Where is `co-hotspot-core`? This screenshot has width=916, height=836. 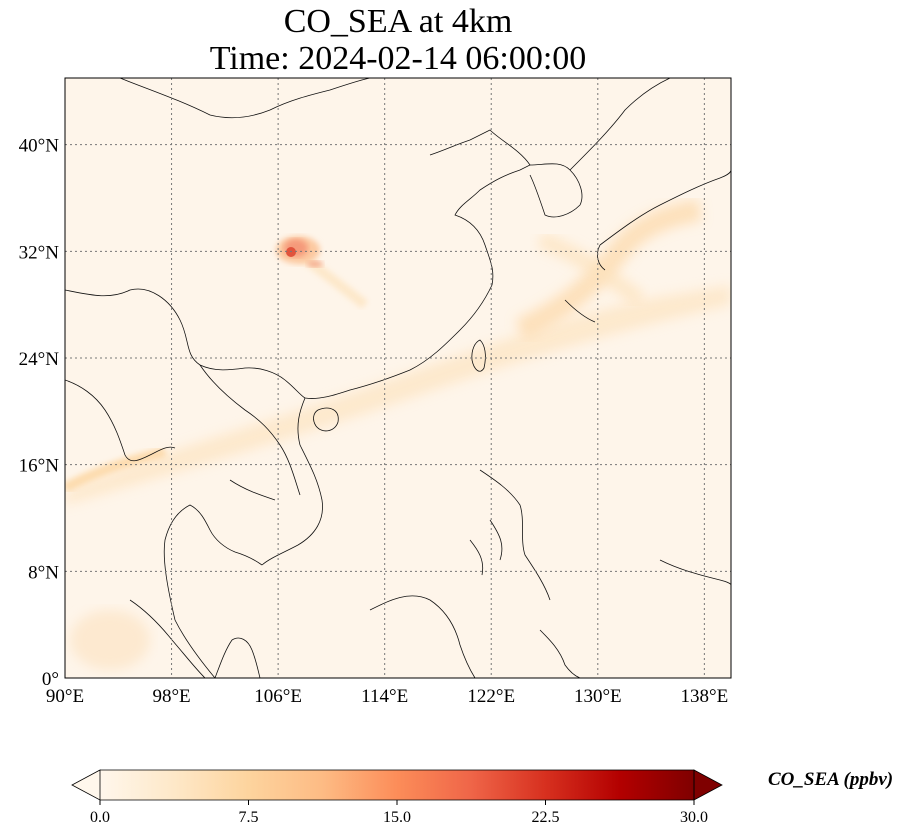 co-hotspot-core is located at coordinates (291, 252).